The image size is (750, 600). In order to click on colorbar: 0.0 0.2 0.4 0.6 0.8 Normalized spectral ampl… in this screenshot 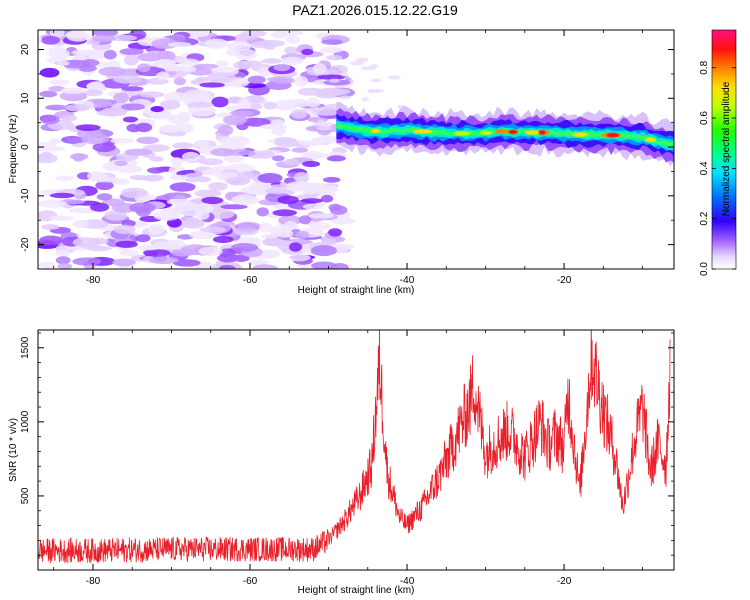, I will do `click(718, 152)`.